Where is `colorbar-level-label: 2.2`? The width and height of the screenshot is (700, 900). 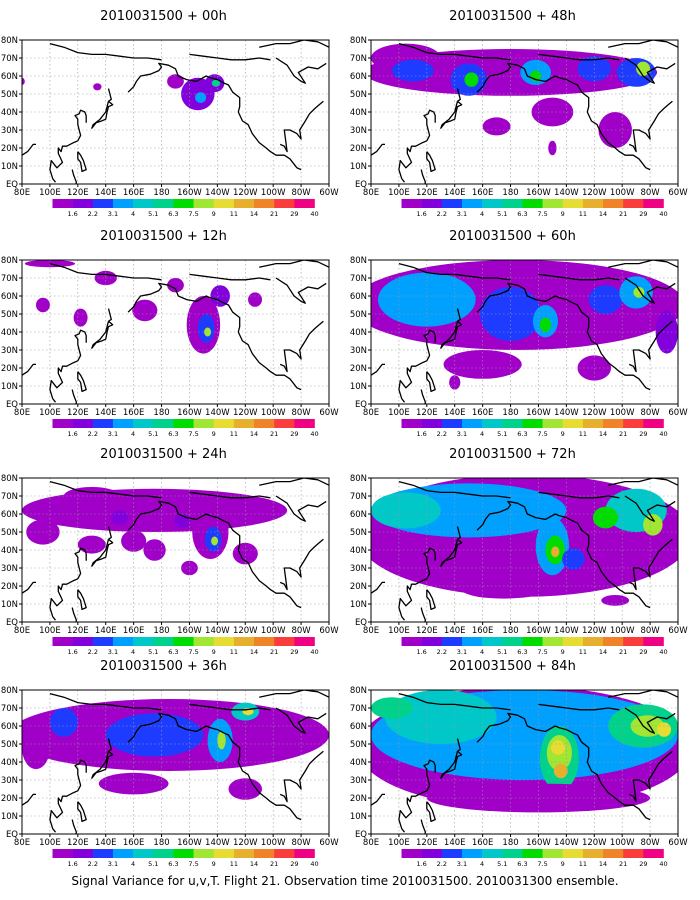 colorbar-level-label: 2.2 is located at coordinates (93, 214).